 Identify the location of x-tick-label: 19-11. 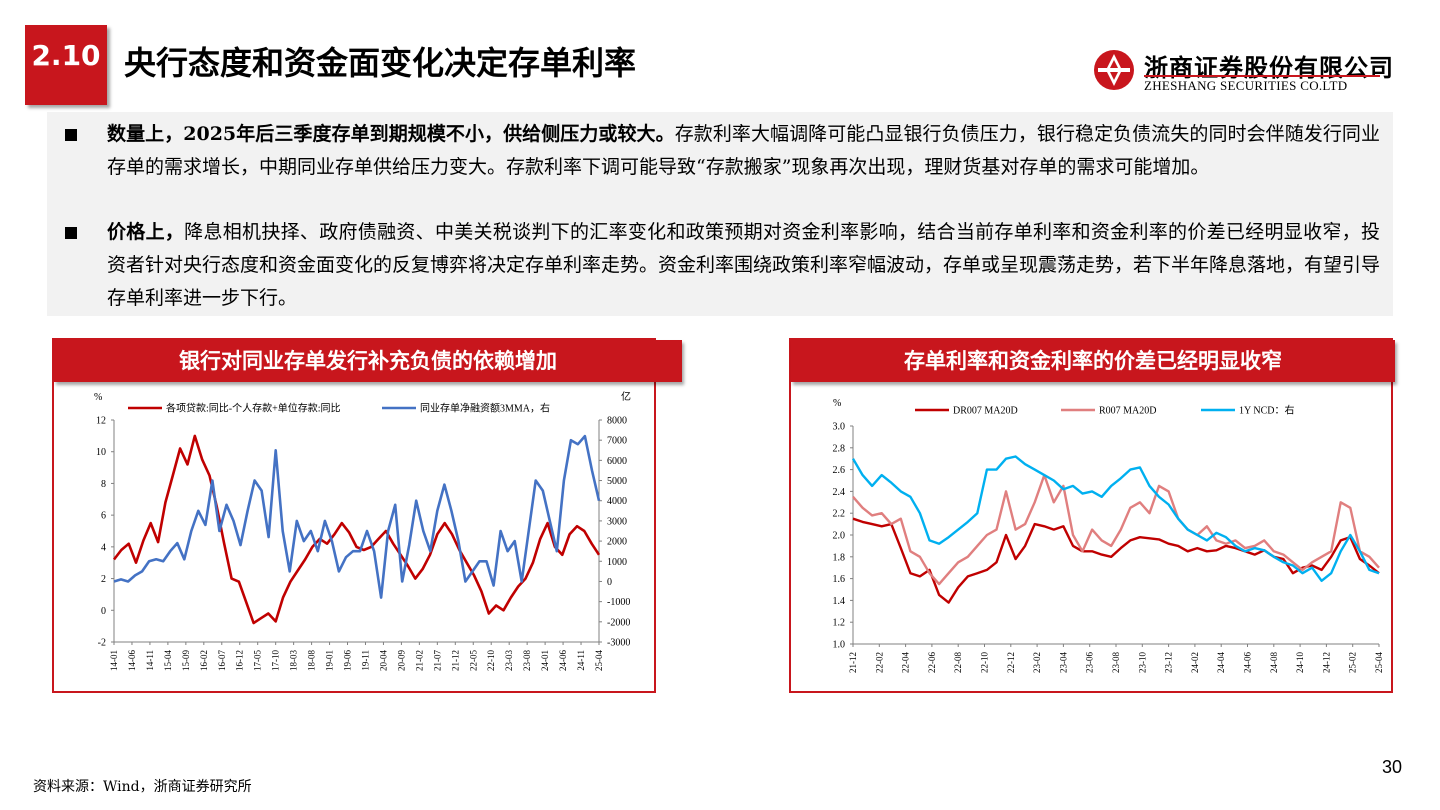
(365, 660).